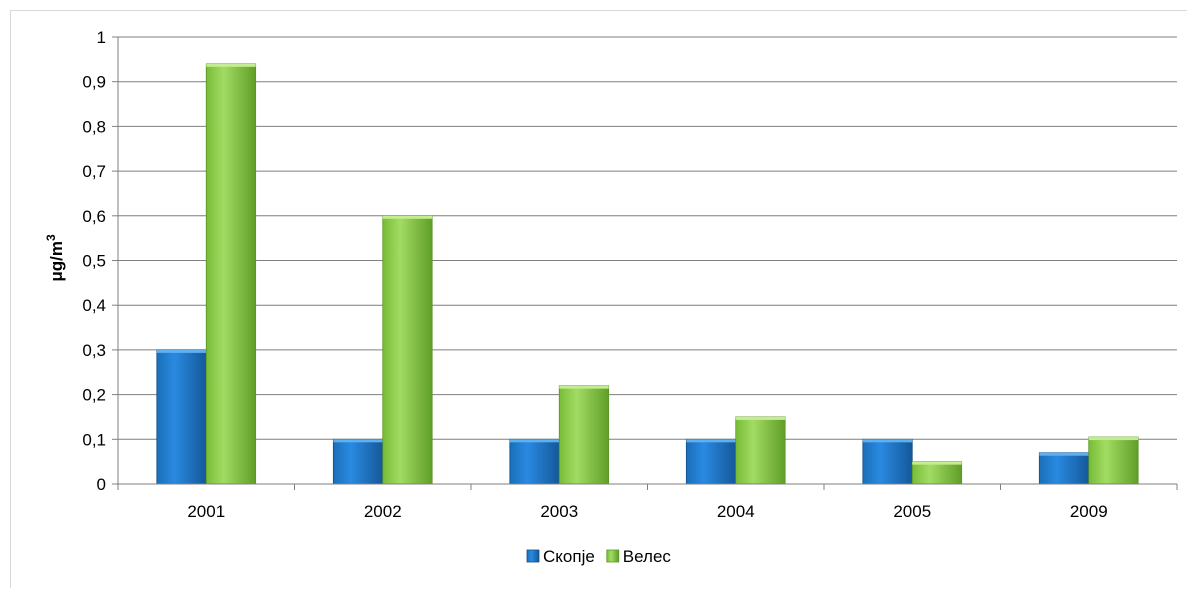 This screenshot has height=590, width=1189. Describe the element at coordinates (534, 461) in the screenshot. I see `bar-skopje-2003` at that location.